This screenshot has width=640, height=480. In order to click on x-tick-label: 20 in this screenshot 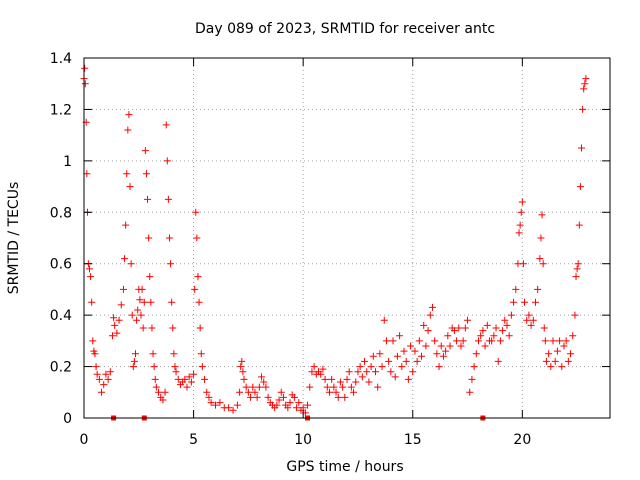, I will do `click(522, 440)`.